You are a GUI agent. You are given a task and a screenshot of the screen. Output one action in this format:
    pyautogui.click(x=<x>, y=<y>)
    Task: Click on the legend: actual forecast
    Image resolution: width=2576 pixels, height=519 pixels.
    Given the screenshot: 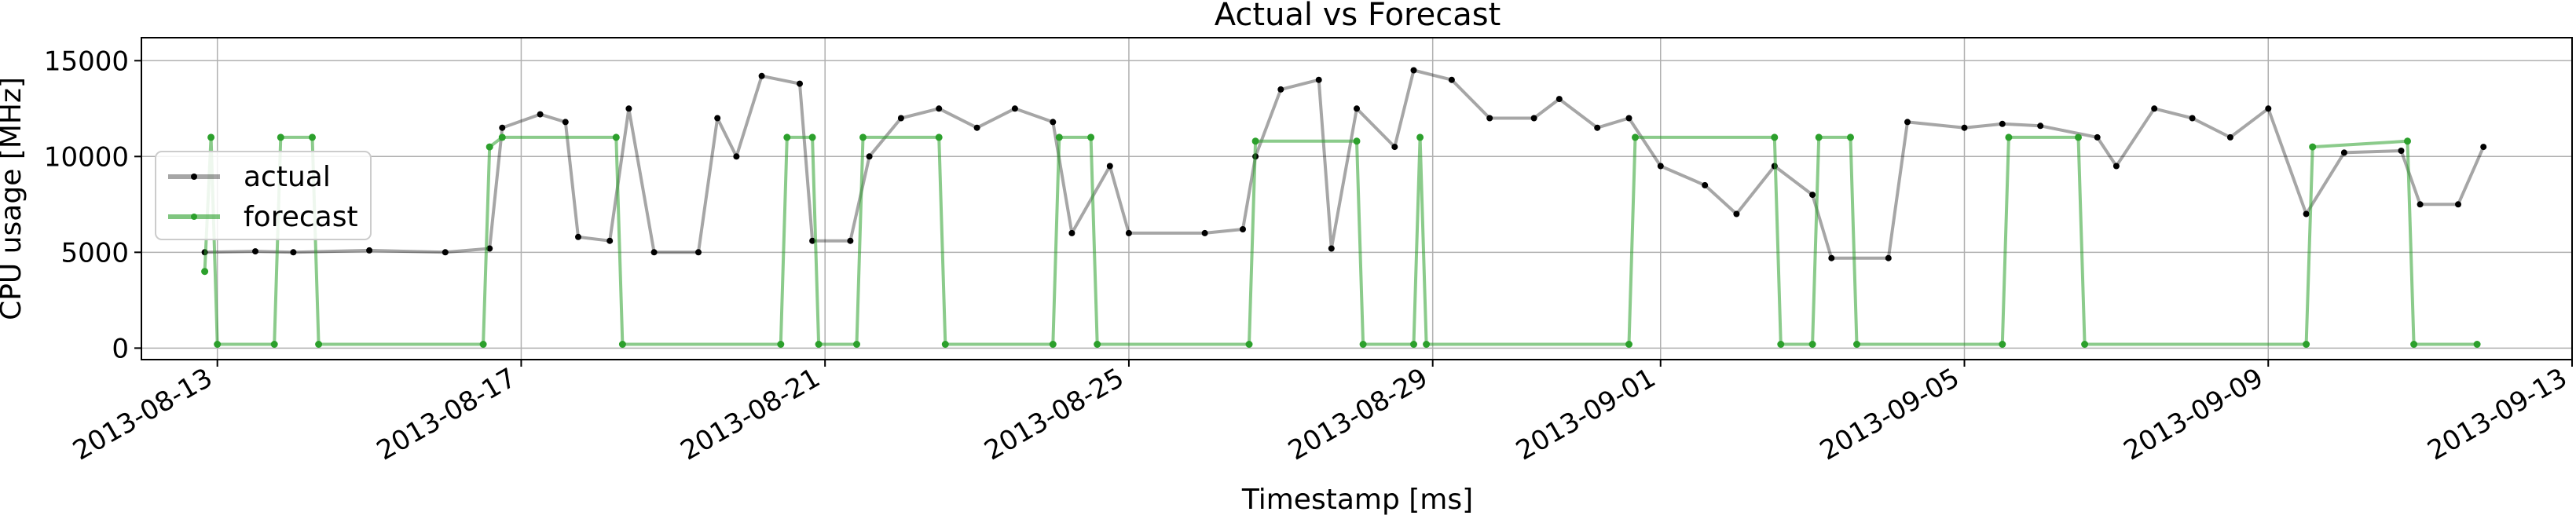 What is the action you would take?
    pyautogui.click(x=263, y=195)
    